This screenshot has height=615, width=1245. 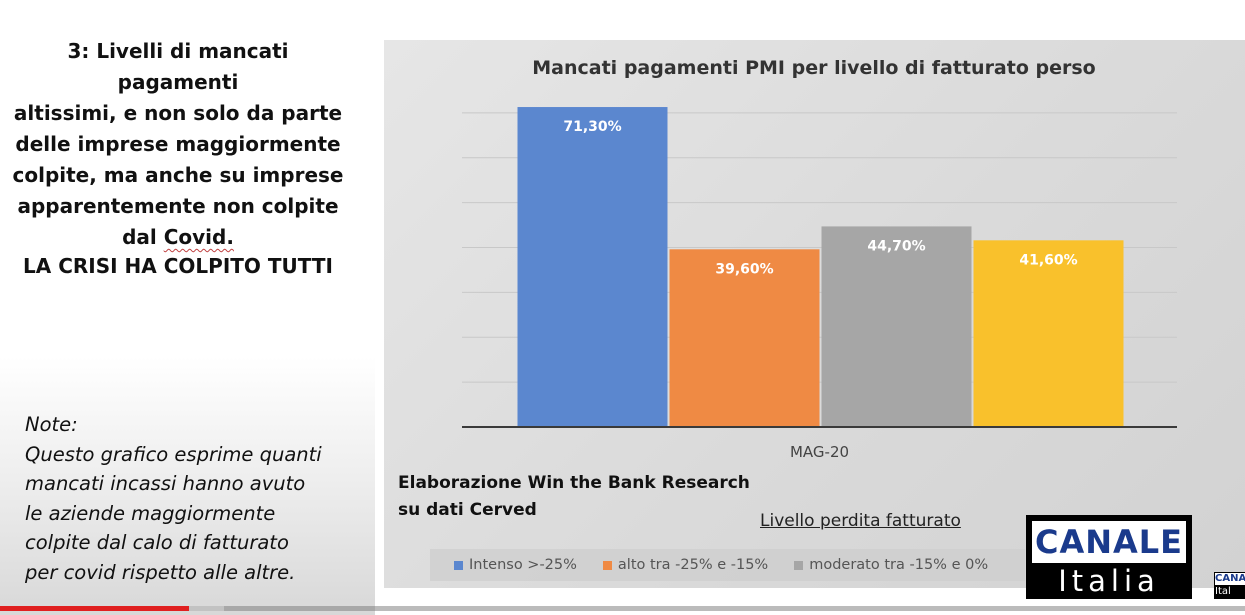 I want to click on source-line: Elaborazione Win the Bank Research, so click(x=574, y=483).